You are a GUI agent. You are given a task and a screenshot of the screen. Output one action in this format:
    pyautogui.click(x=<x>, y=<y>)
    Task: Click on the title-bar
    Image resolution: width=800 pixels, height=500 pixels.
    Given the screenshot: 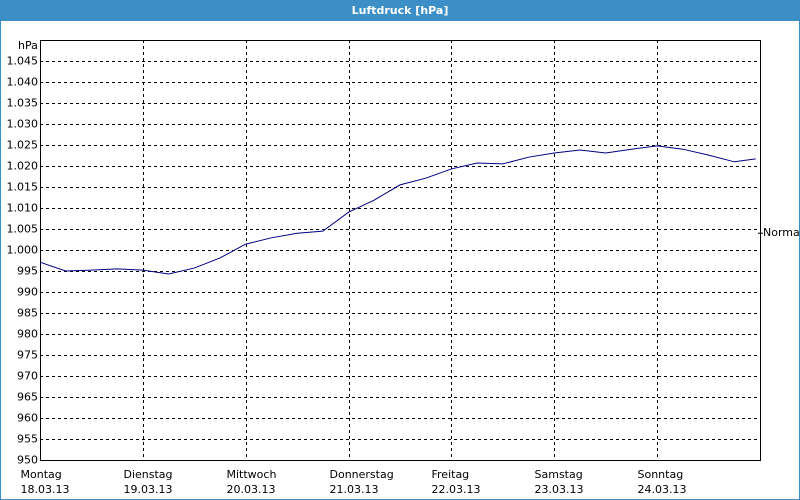 What is the action you would take?
    pyautogui.click(x=400, y=10)
    